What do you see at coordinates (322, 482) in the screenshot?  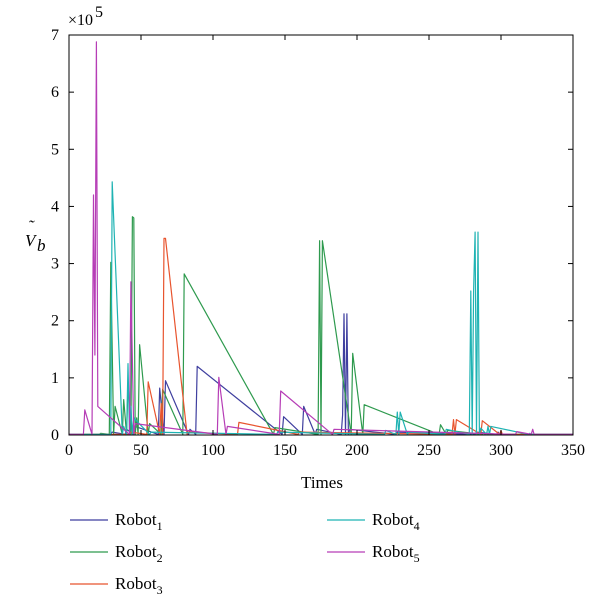 I see `x-axis-label: Times` at bounding box center [322, 482].